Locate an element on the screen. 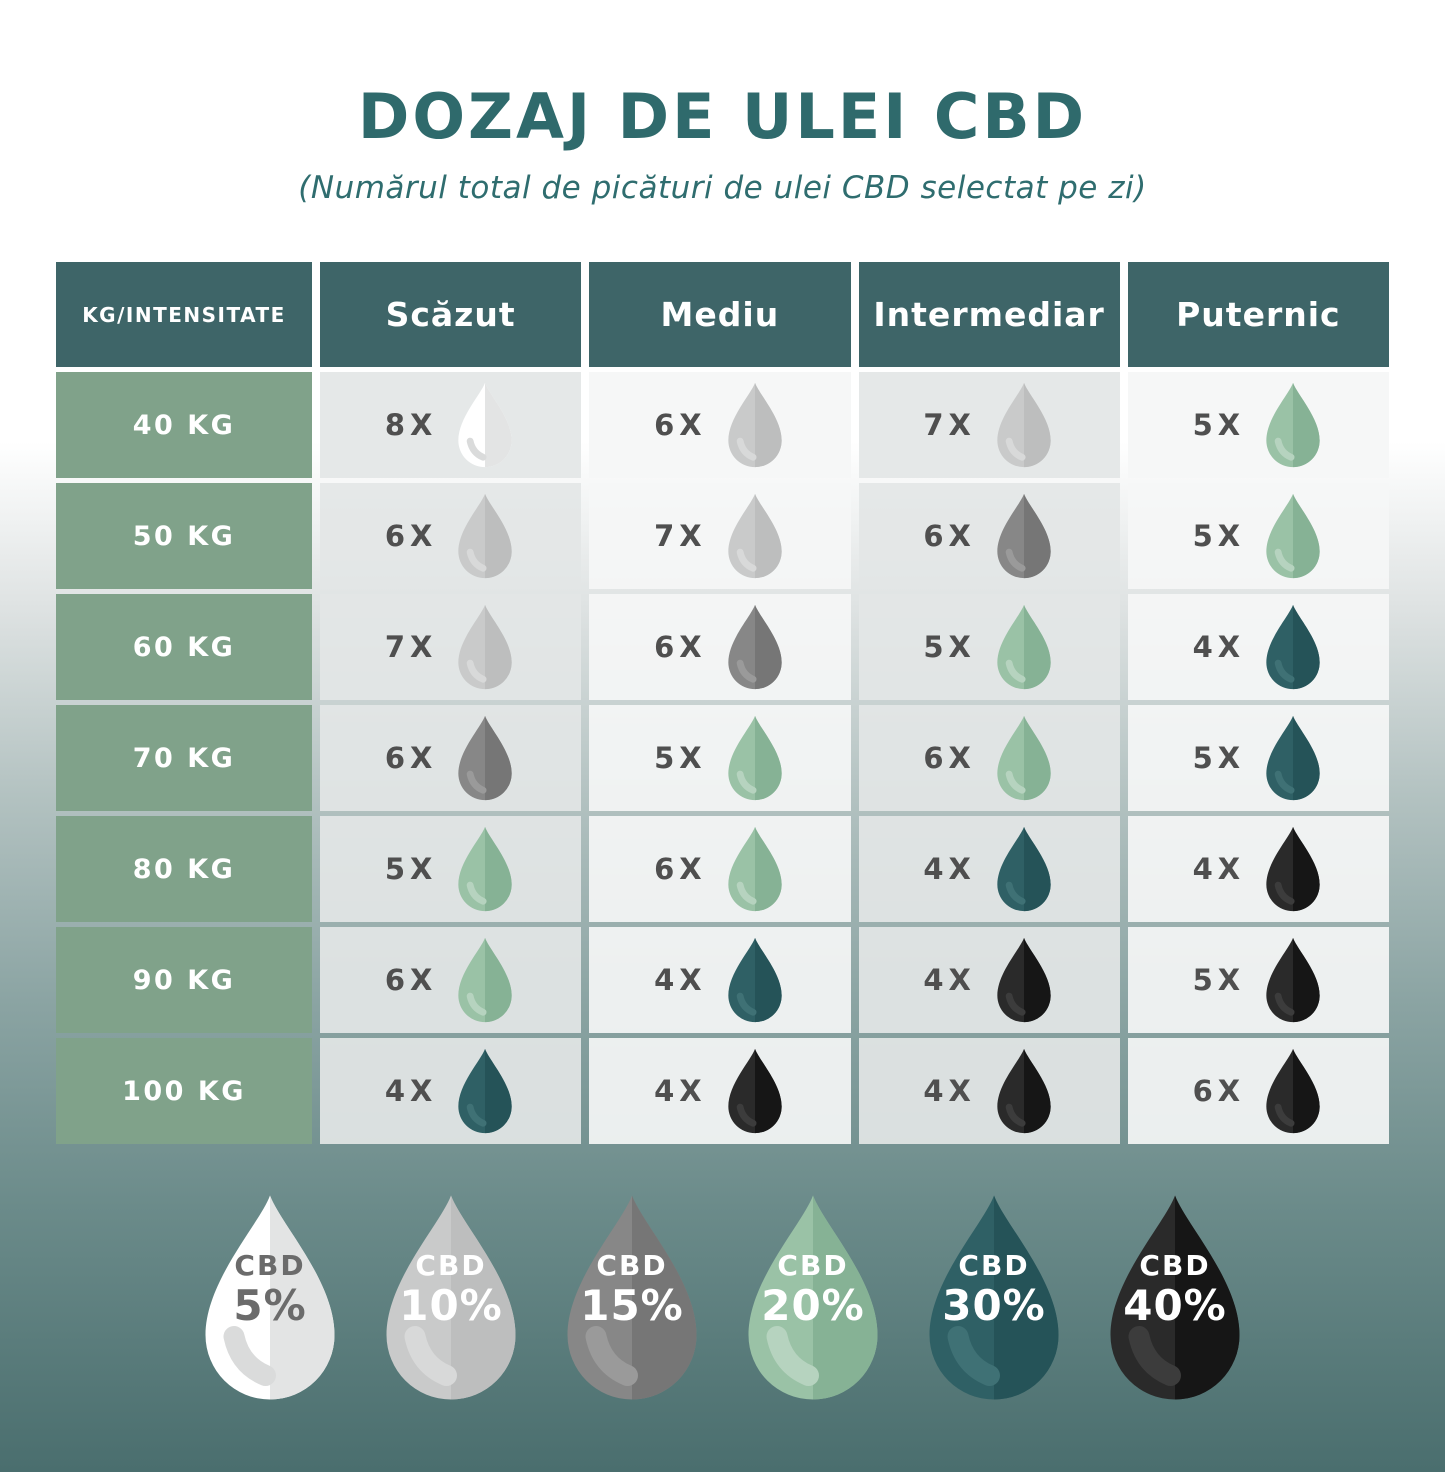 This screenshot has width=1445, height=1472. column-header-puternic: Puternic is located at coordinates (1258, 314).